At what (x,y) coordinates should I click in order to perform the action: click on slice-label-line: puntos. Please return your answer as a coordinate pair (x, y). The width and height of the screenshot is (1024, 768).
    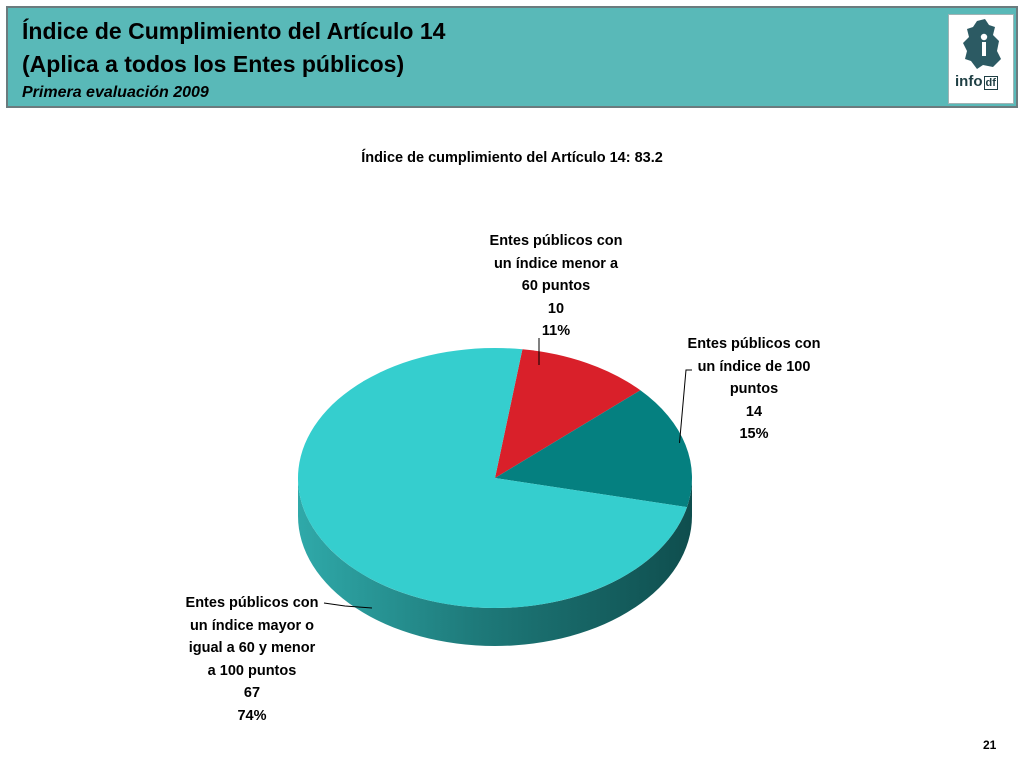
    Looking at the image, I should click on (754, 389).